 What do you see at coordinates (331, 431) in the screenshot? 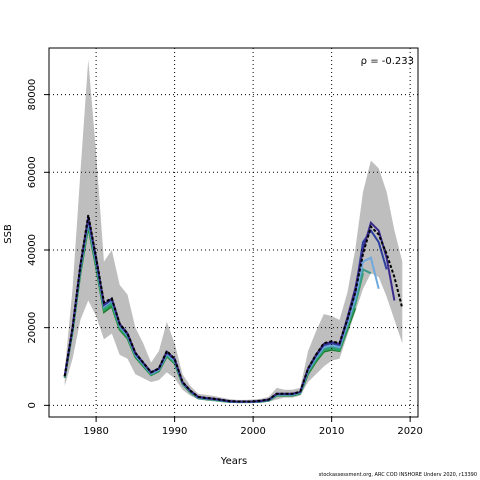
I see `x-tick-label: 2010` at bounding box center [331, 431].